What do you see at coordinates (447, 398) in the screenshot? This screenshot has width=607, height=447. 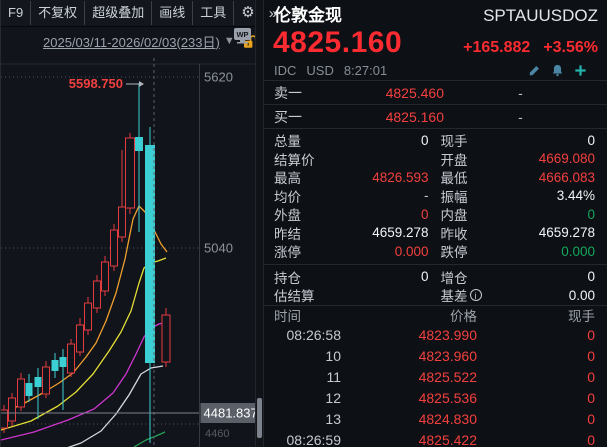 I see `tick-price: 4825.536` at bounding box center [447, 398].